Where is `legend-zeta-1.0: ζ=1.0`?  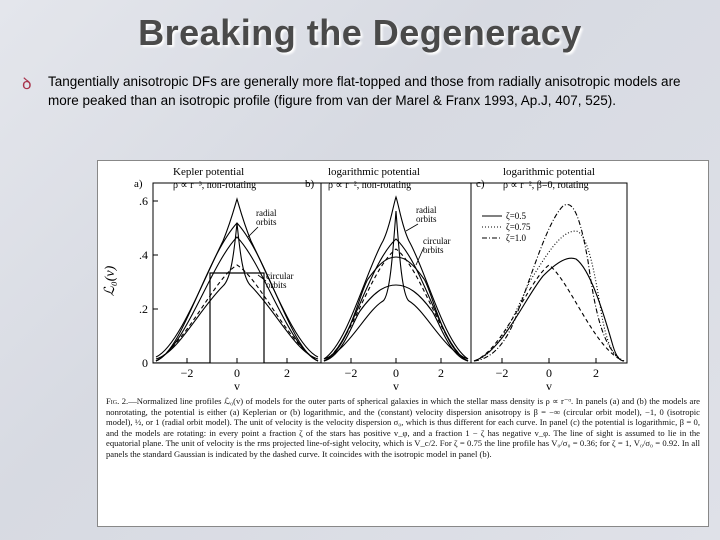 legend-zeta-1.0: ζ=1.0 is located at coordinates (516, 238).